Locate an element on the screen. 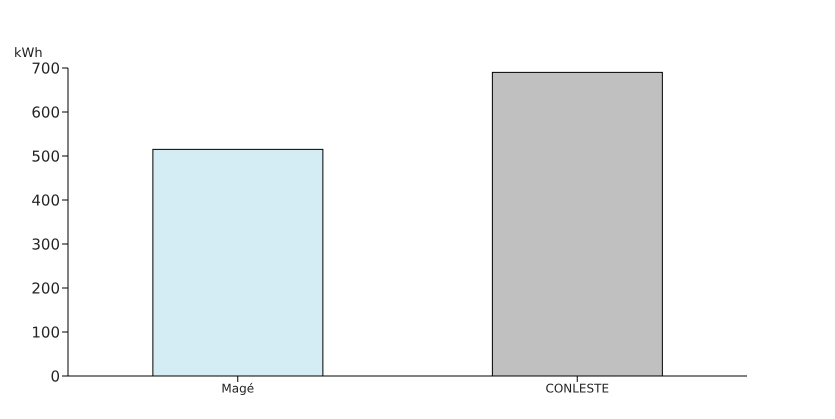 This screenshot has height=419, width=835. y-tick-label: 700 is located at coordinates (45, 68).